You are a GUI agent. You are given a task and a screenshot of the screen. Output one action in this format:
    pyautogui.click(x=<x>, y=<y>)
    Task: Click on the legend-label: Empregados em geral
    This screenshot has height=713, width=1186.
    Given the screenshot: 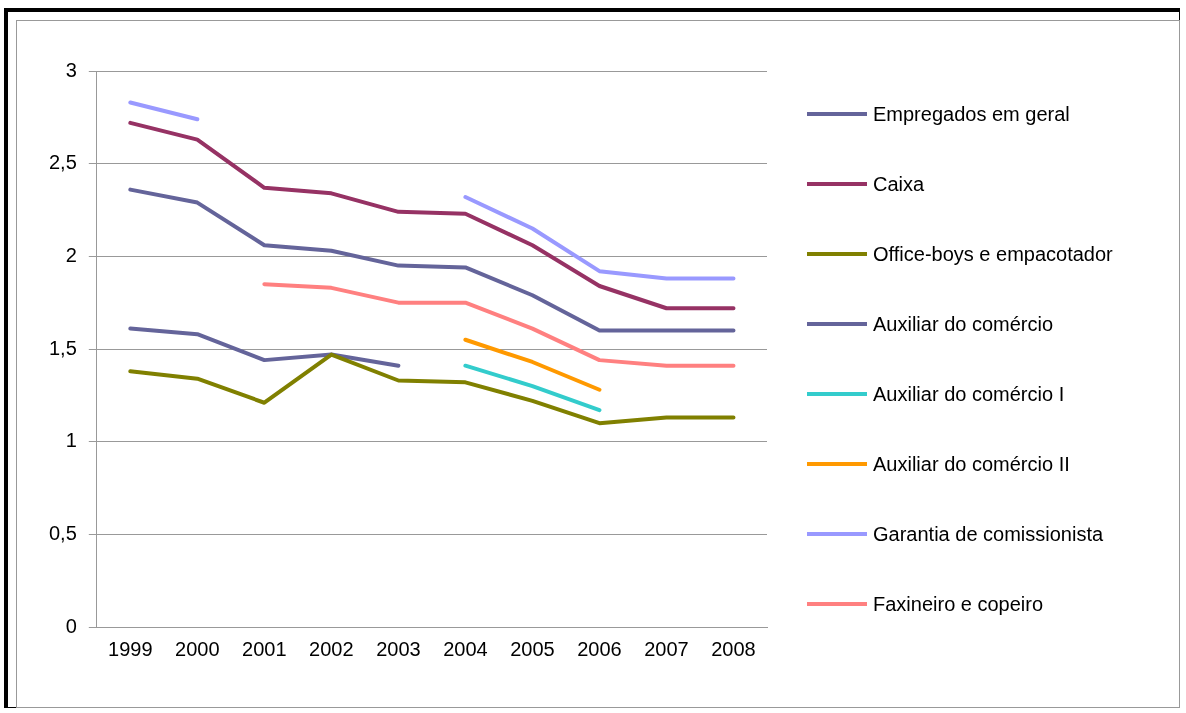 What is the action you would take?
    pyautogui.click(x=971, y=114)
    